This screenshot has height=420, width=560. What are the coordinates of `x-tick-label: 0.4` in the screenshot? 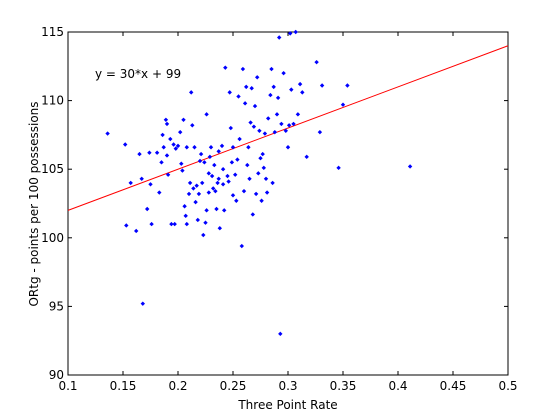 It's located at (397, 386).